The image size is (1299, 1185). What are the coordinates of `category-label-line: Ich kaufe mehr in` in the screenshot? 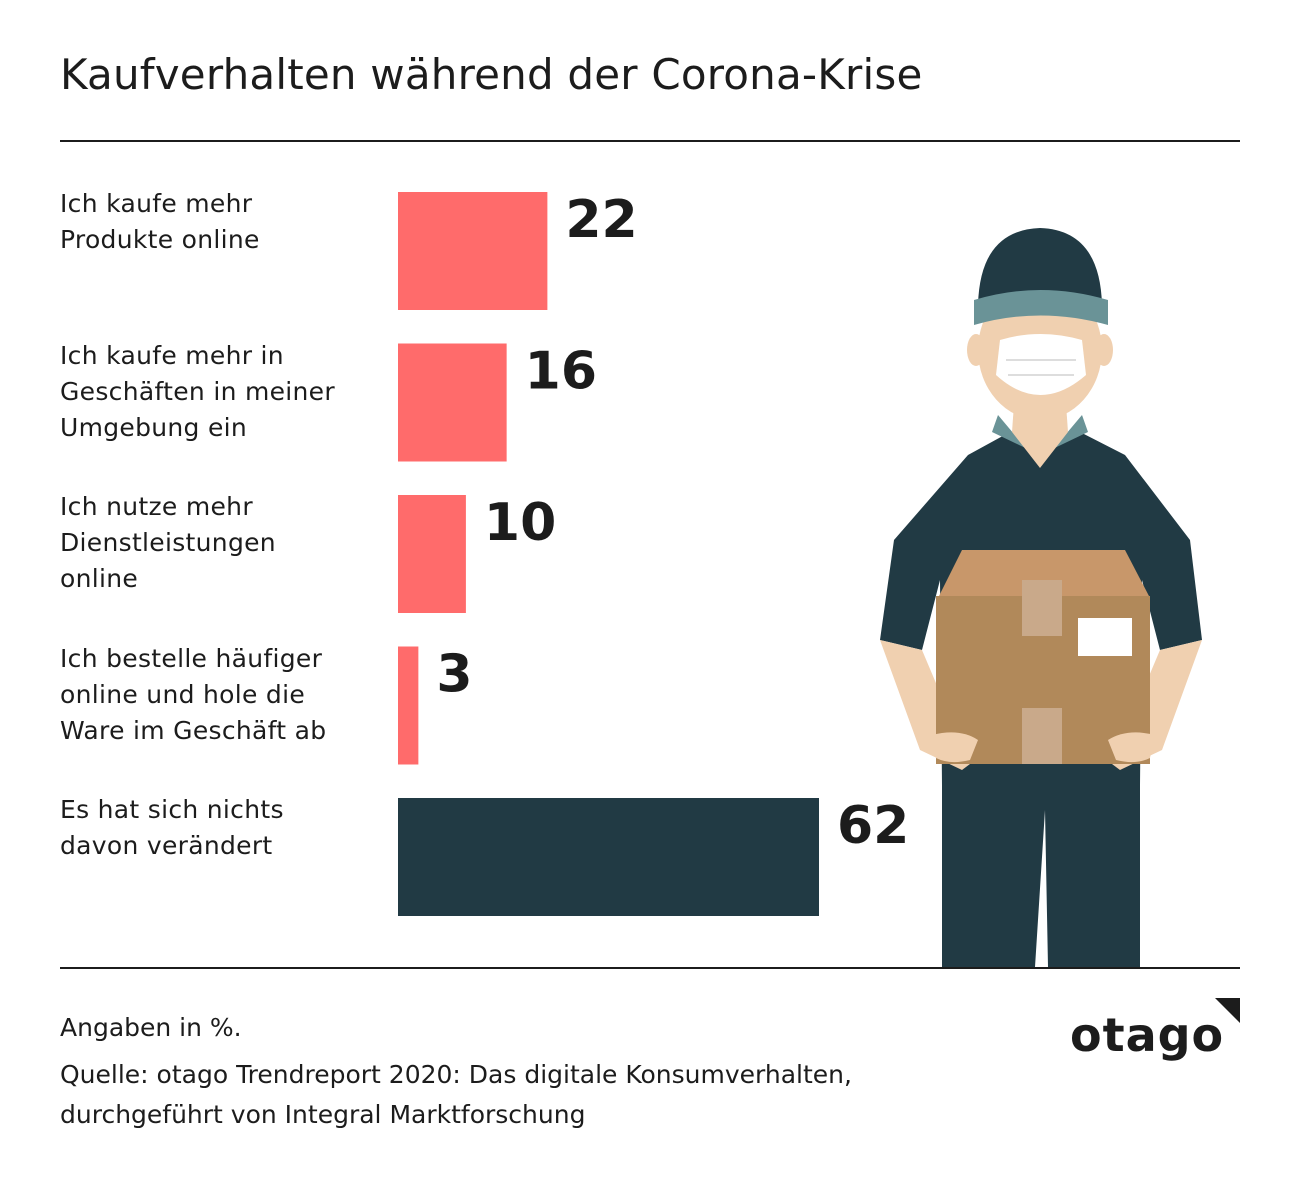 It's located at (172, 355).